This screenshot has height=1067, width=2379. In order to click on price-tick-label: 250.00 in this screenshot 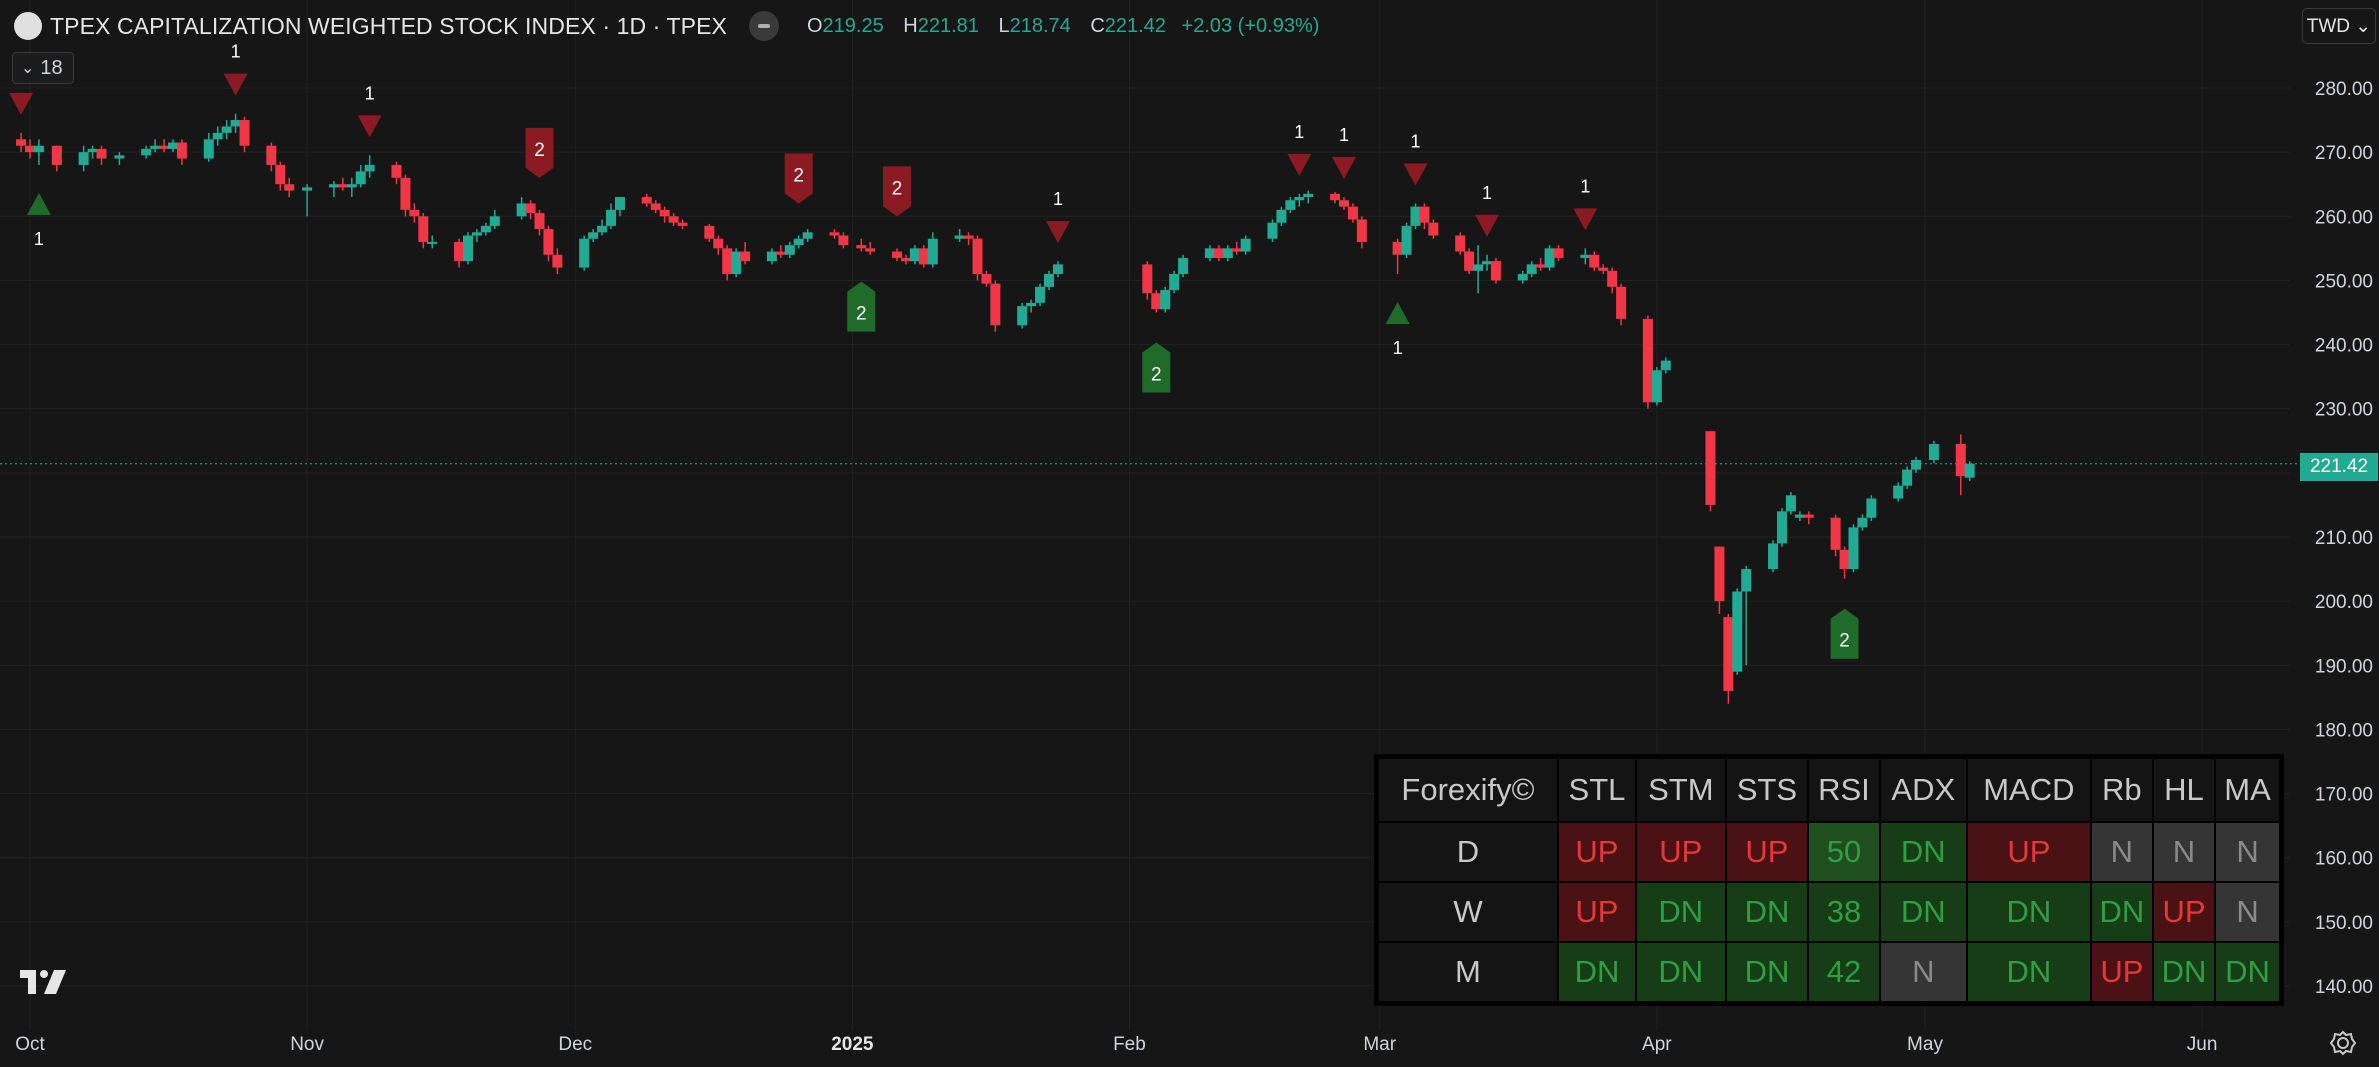, I will do `click(2344, 281)`.